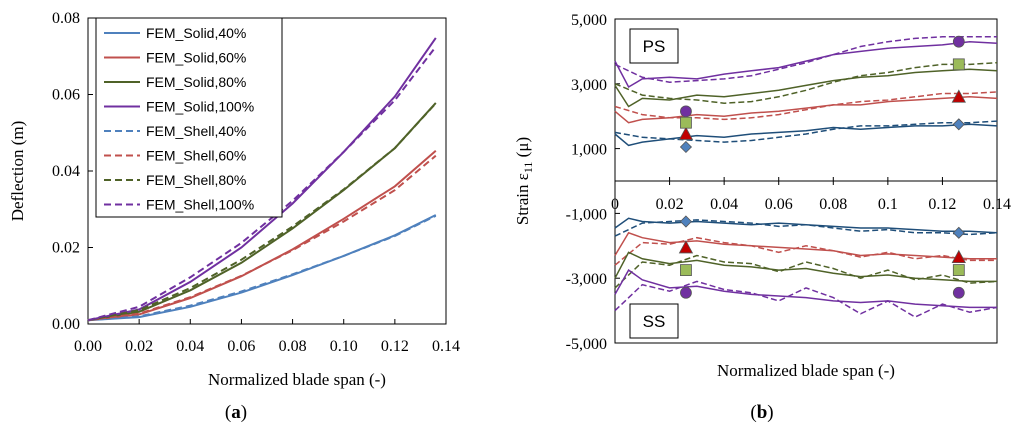 Image resolution: width=1024 pixels, height=433 pixels. Describe the element at coordinates (66, 171) in the screenshot. I see `y-tick-label: 0.04` at that location.